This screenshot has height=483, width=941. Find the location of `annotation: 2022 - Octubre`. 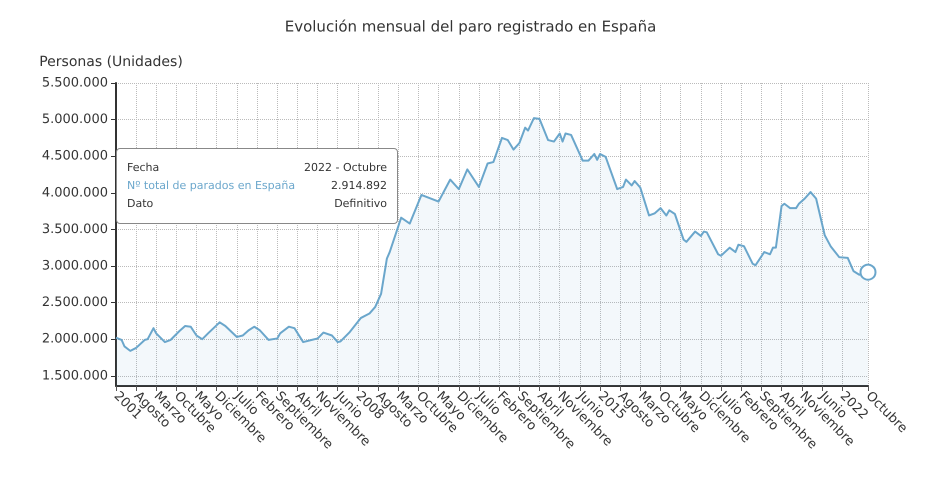

annotation: 2022 - Octubre is located at coordinates (345, 168).